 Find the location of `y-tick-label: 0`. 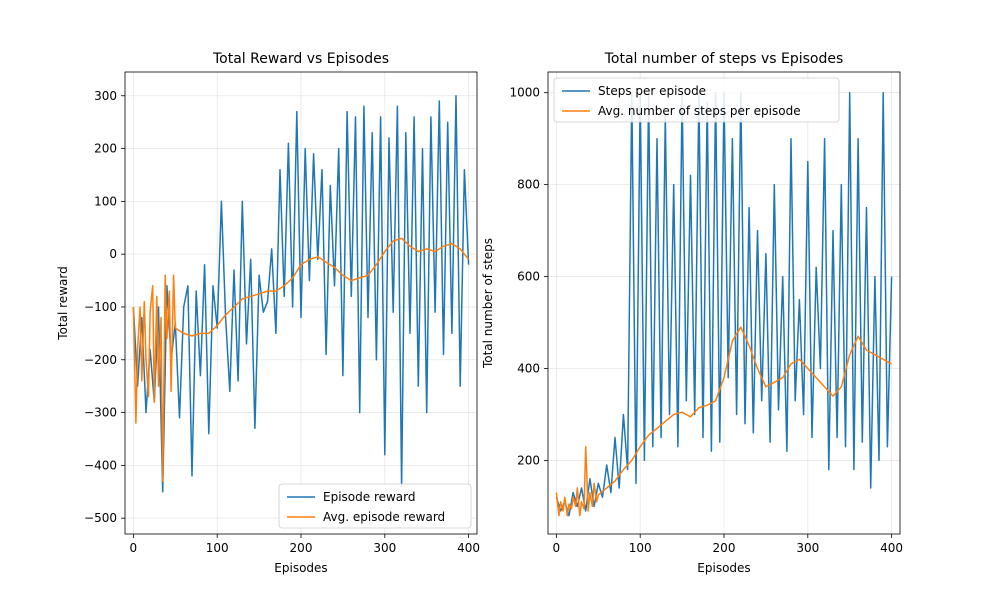

y-tick-label: 0 is located at coordinates (113, 254).